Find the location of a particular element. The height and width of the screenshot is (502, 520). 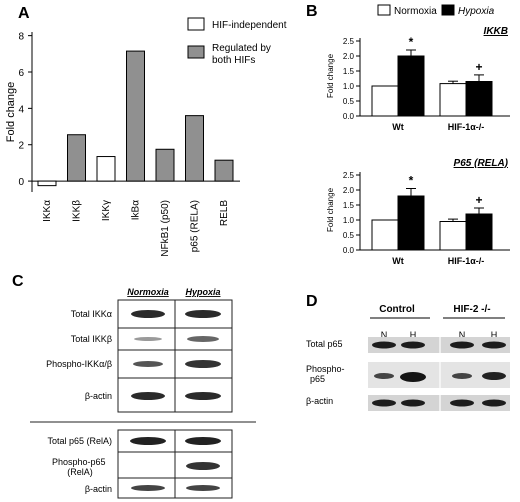

panel-b2-x-labels: Wt HIF-1α-/- is located at coordinates (438, 261).